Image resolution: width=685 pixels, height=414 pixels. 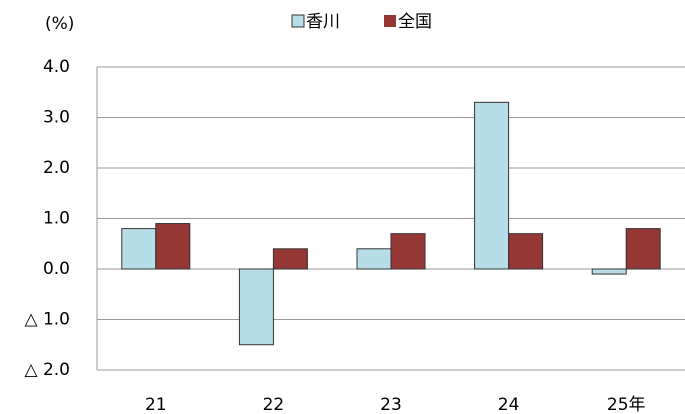 I want to click on legend-label: 香川, so click(x=323, y=22).